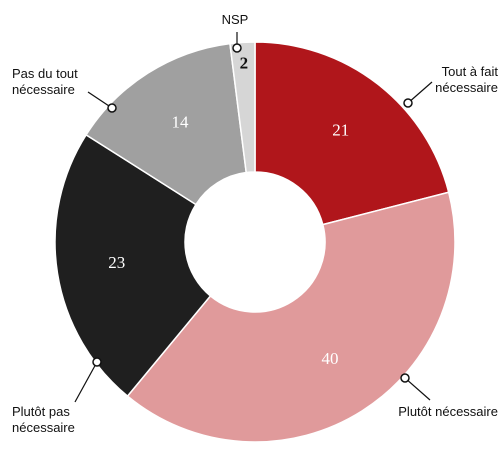  Describe the element at coordinates (45, 81) in the screenshot. I see `category-label: Pas du tout nécessaire` at that location.